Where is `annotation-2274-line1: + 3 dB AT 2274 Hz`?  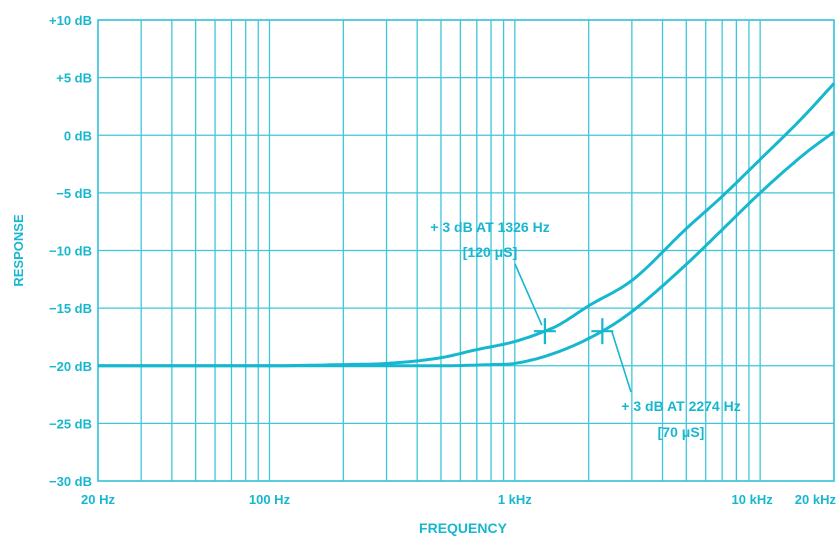
annotation-2274-line1: + 3 dB AT 2274 Hz is located at coordinates (680, 406).